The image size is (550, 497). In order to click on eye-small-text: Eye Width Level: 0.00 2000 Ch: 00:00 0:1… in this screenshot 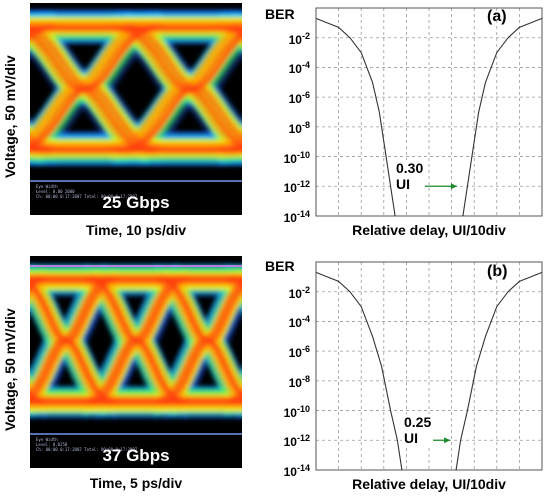, I will do `click(87, 191)`.